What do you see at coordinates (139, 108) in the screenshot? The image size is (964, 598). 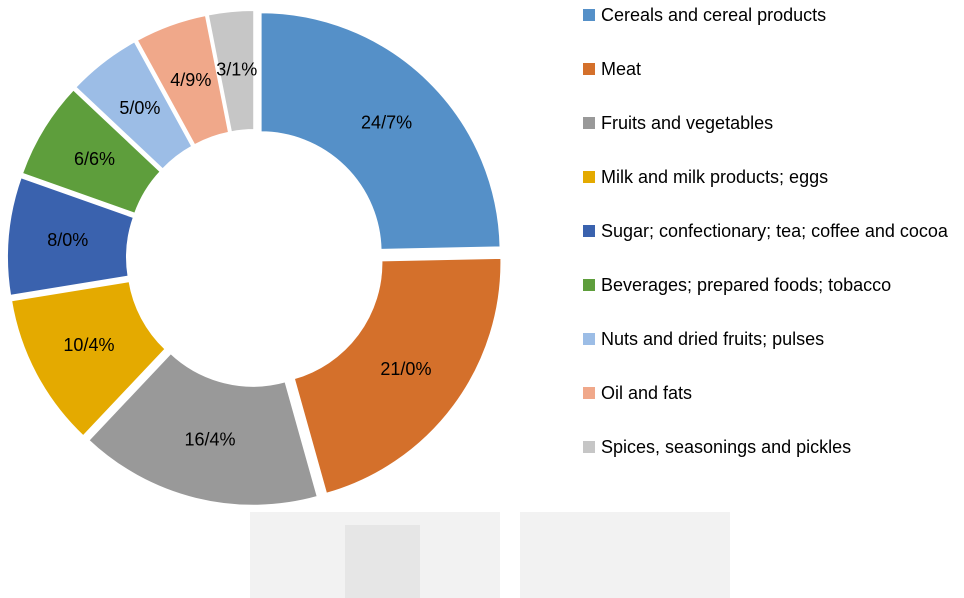 I see `data-label: 5/0%` at bounding box center [139, 108].